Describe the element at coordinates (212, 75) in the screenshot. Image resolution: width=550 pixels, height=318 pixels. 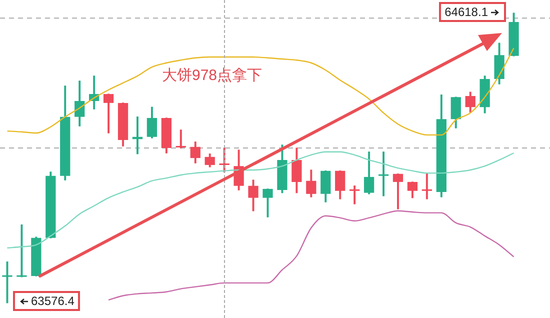
I see `annotation: 大饼978点拿下` at that location.